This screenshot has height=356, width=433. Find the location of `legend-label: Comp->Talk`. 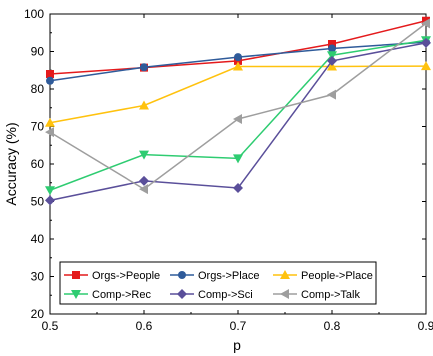

legend-label: Comp->Talk is located at coordinates (330, 295).